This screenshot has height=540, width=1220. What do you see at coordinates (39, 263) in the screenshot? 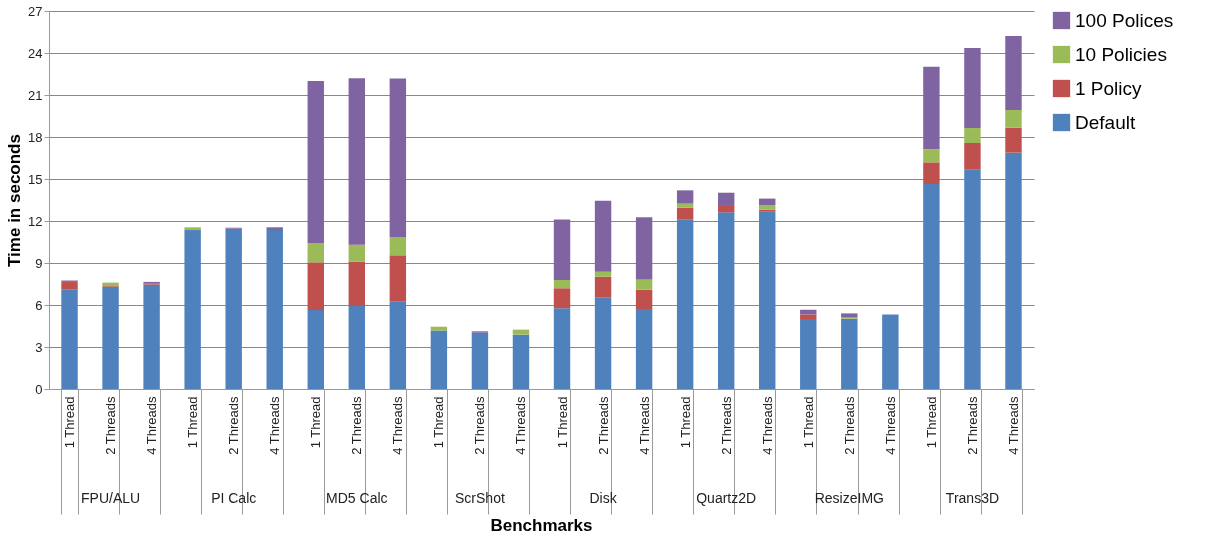
I see `y-tick-label: 9` at bounding box center [39, 263].